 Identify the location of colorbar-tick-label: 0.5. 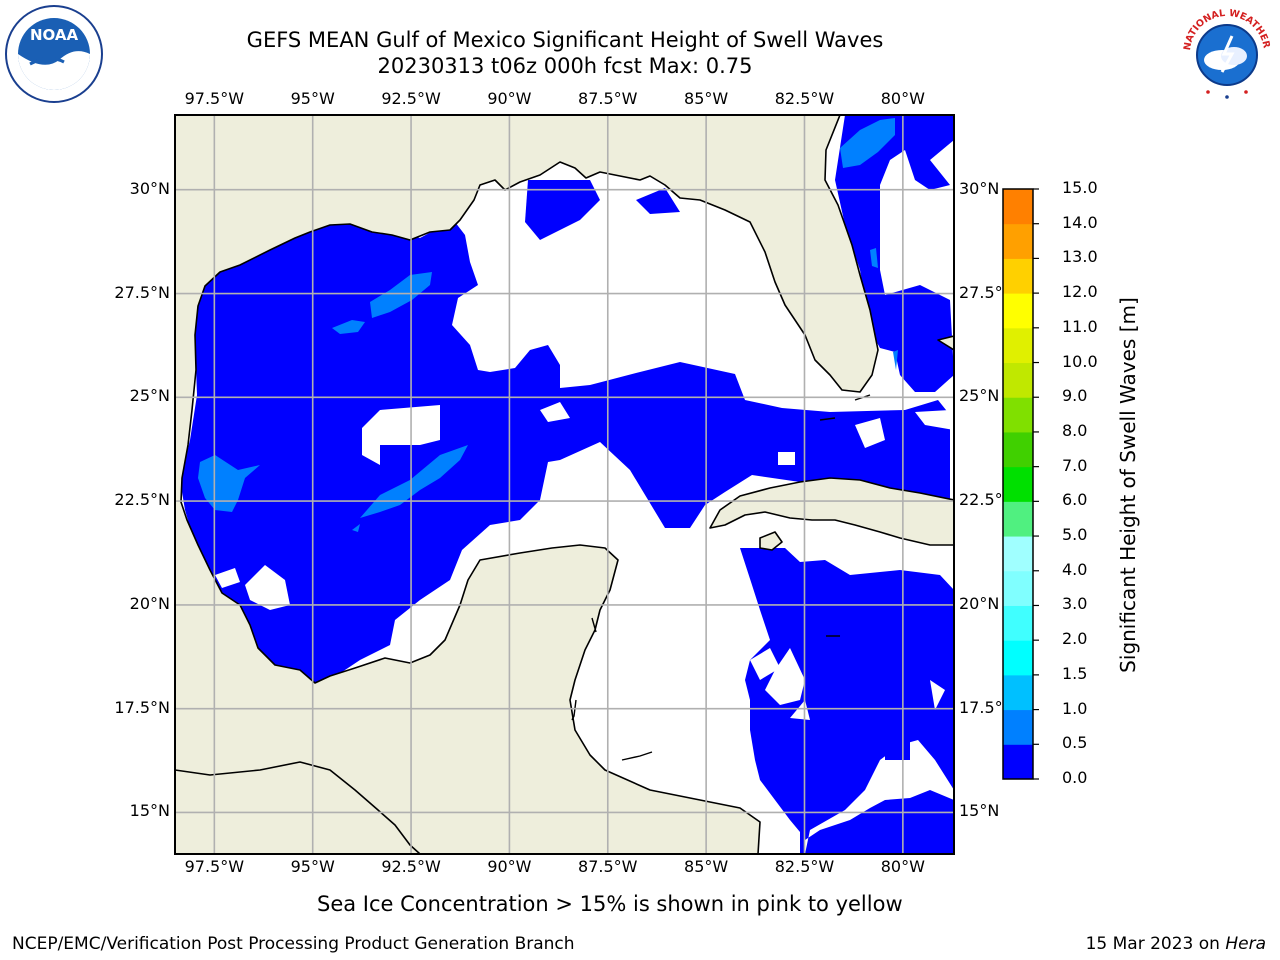
(1075, 743).